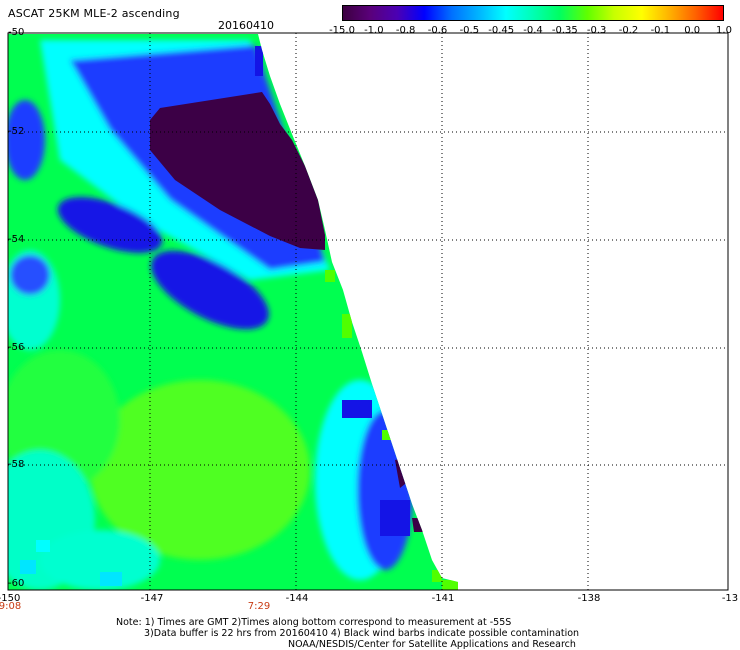  I want to click on time-label: 7:29, so click(259, 606).